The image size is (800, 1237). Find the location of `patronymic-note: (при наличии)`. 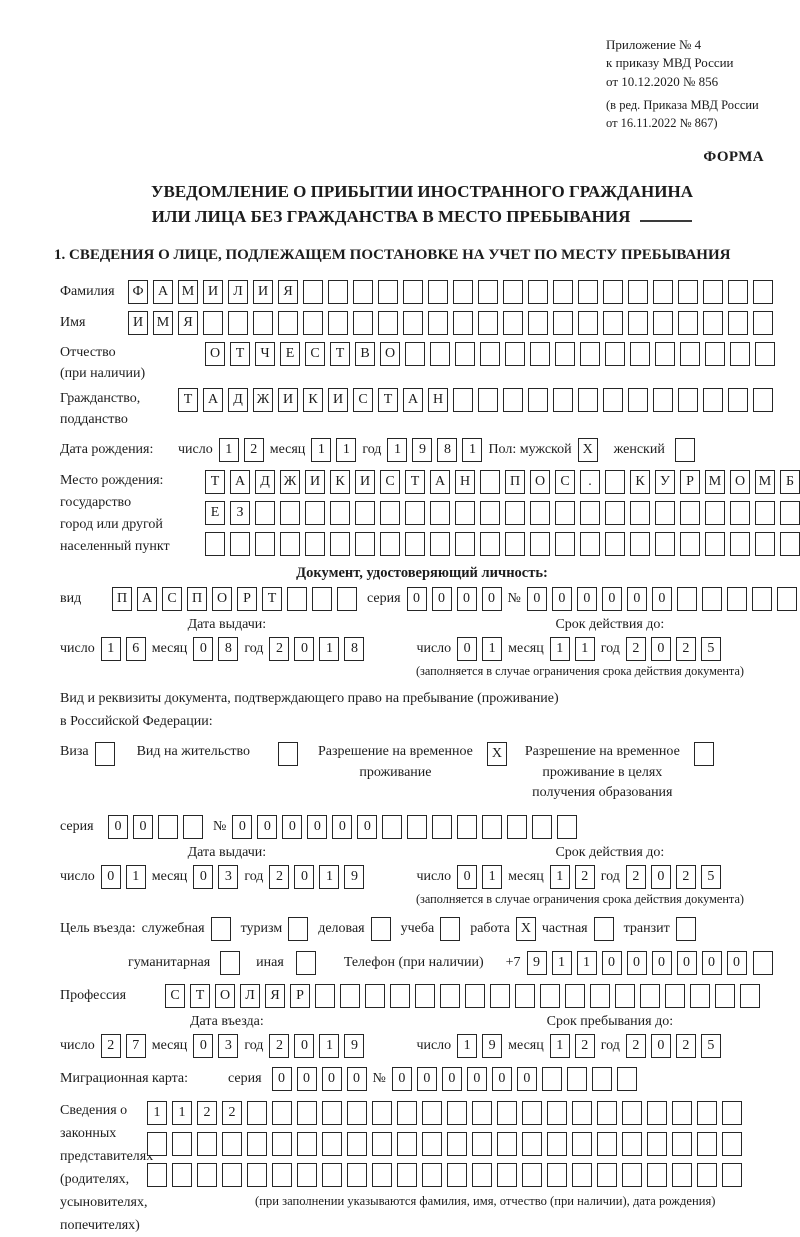

patronymic-note: (при наличии) is located at coordinates (103, 374).